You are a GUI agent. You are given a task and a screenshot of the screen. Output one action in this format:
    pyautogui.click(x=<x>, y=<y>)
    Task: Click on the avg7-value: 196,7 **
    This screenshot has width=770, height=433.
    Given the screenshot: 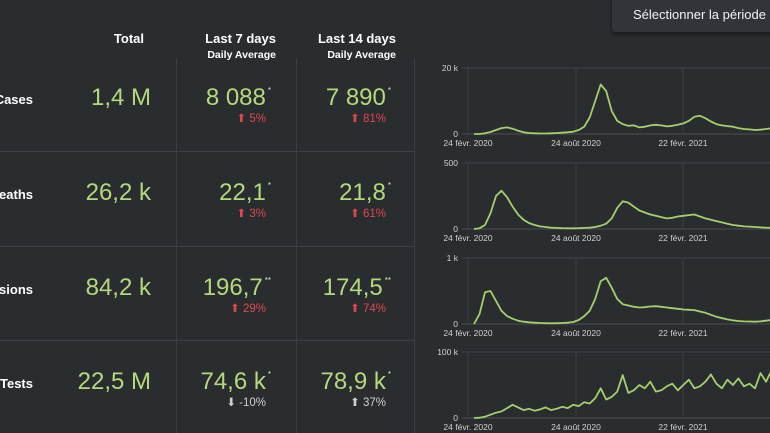 What is the action you would take?
    pyautogui.click(x=220, y=288)
    